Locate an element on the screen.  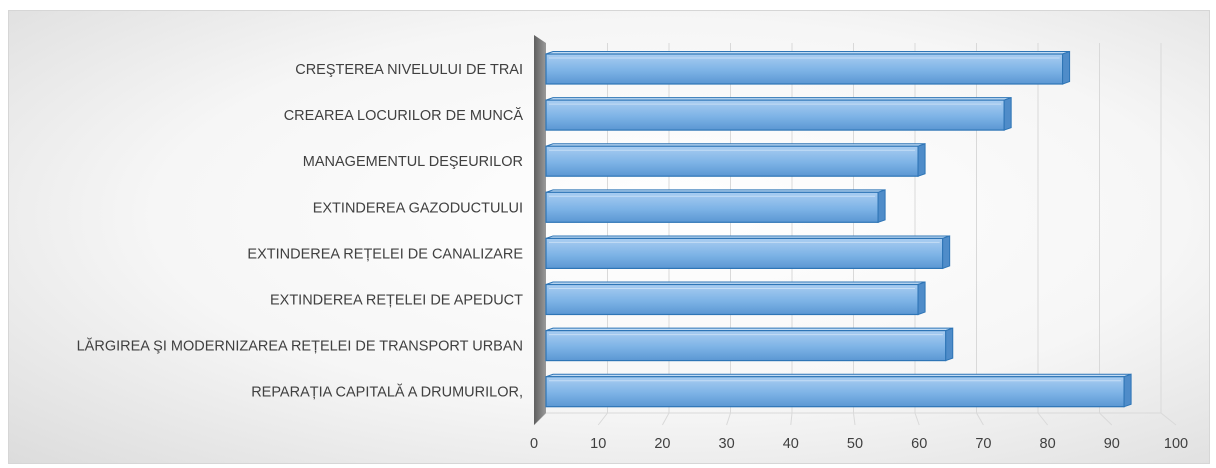
category-label: EXTINDEREA REȚELEI DE CANALIZARE is located at coordinates (385, 254).